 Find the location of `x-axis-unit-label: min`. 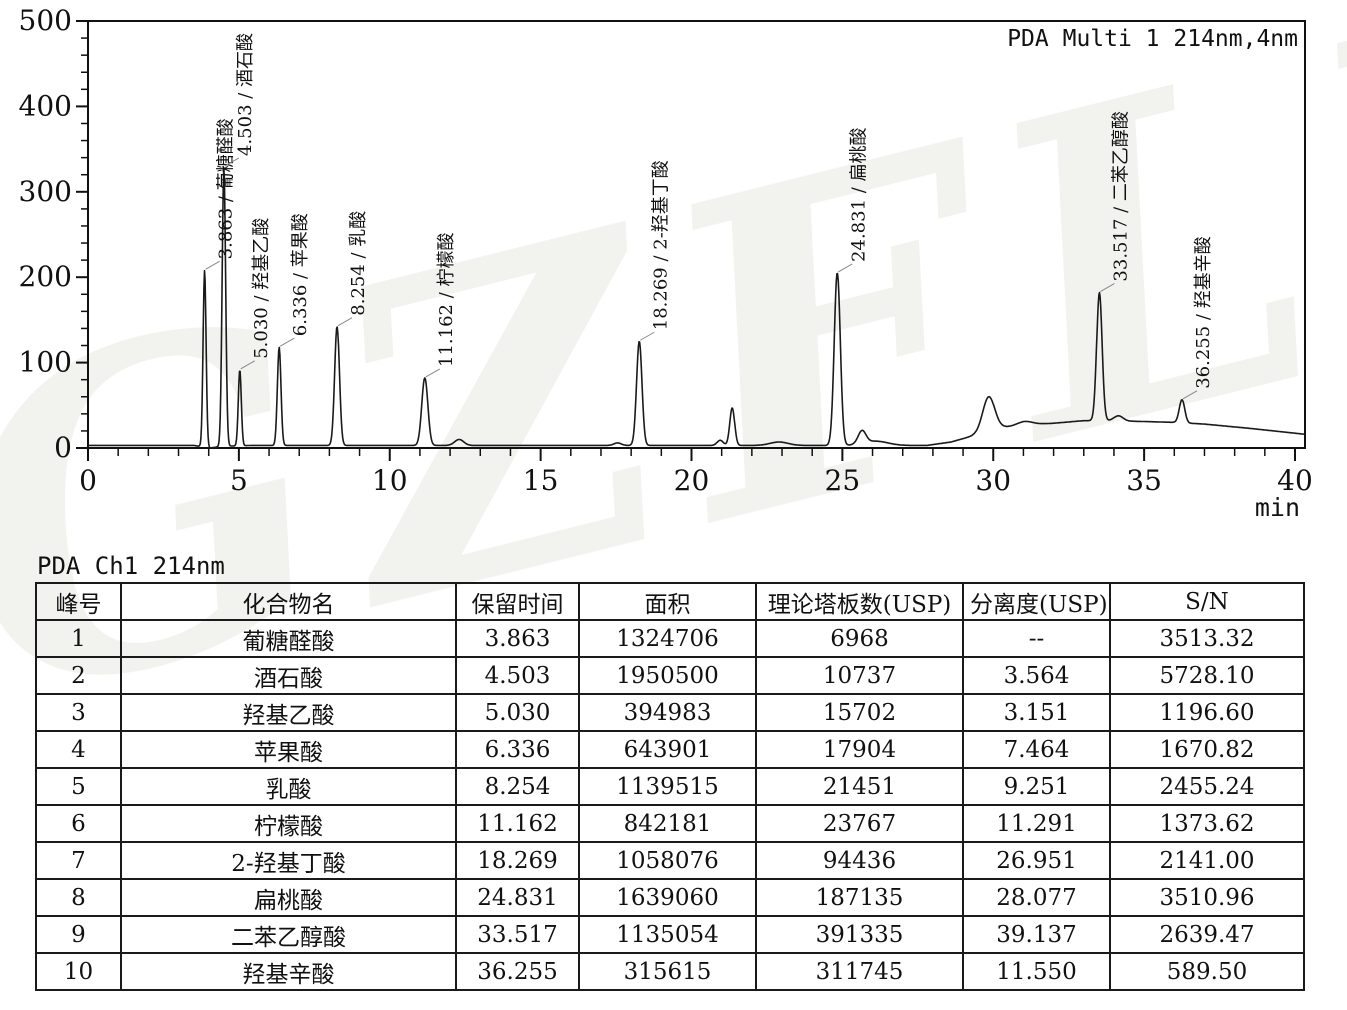

x-axis-unit-label: min is located at coordinates (1277, 507).